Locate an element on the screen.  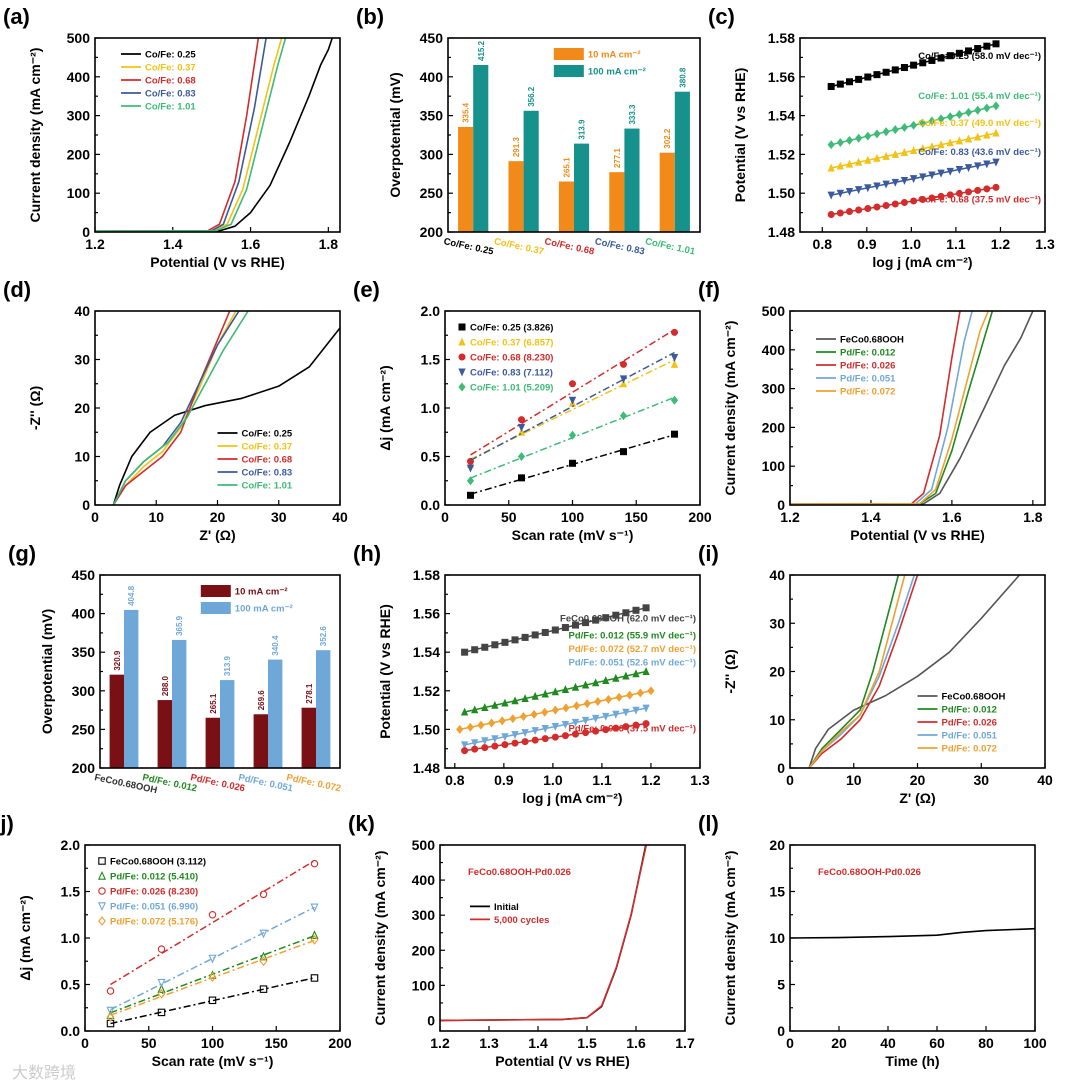
plot-area is located at coordinates (572, 413).